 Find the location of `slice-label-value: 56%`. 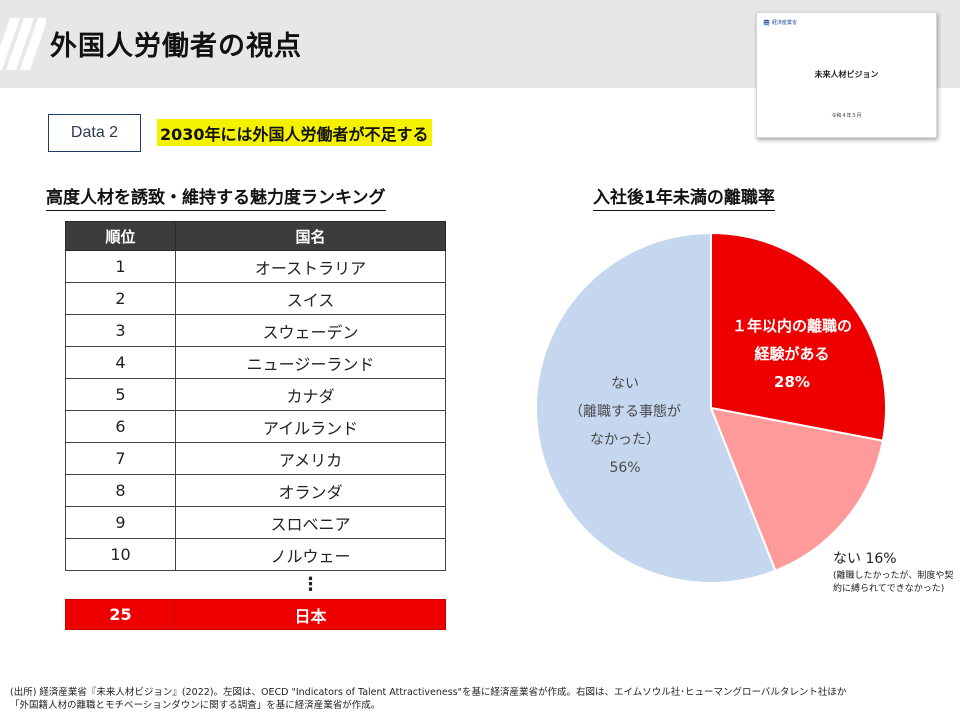

slice-label-value: 56% is located at coordinates (625, 468).